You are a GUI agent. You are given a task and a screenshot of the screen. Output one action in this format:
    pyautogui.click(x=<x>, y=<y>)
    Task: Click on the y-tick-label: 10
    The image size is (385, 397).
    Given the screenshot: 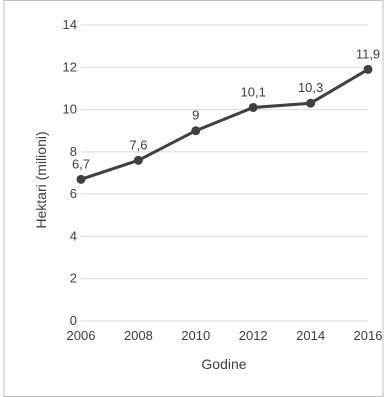 What is the action you would take?
    pyautogui.click(x=70, y=109)
    